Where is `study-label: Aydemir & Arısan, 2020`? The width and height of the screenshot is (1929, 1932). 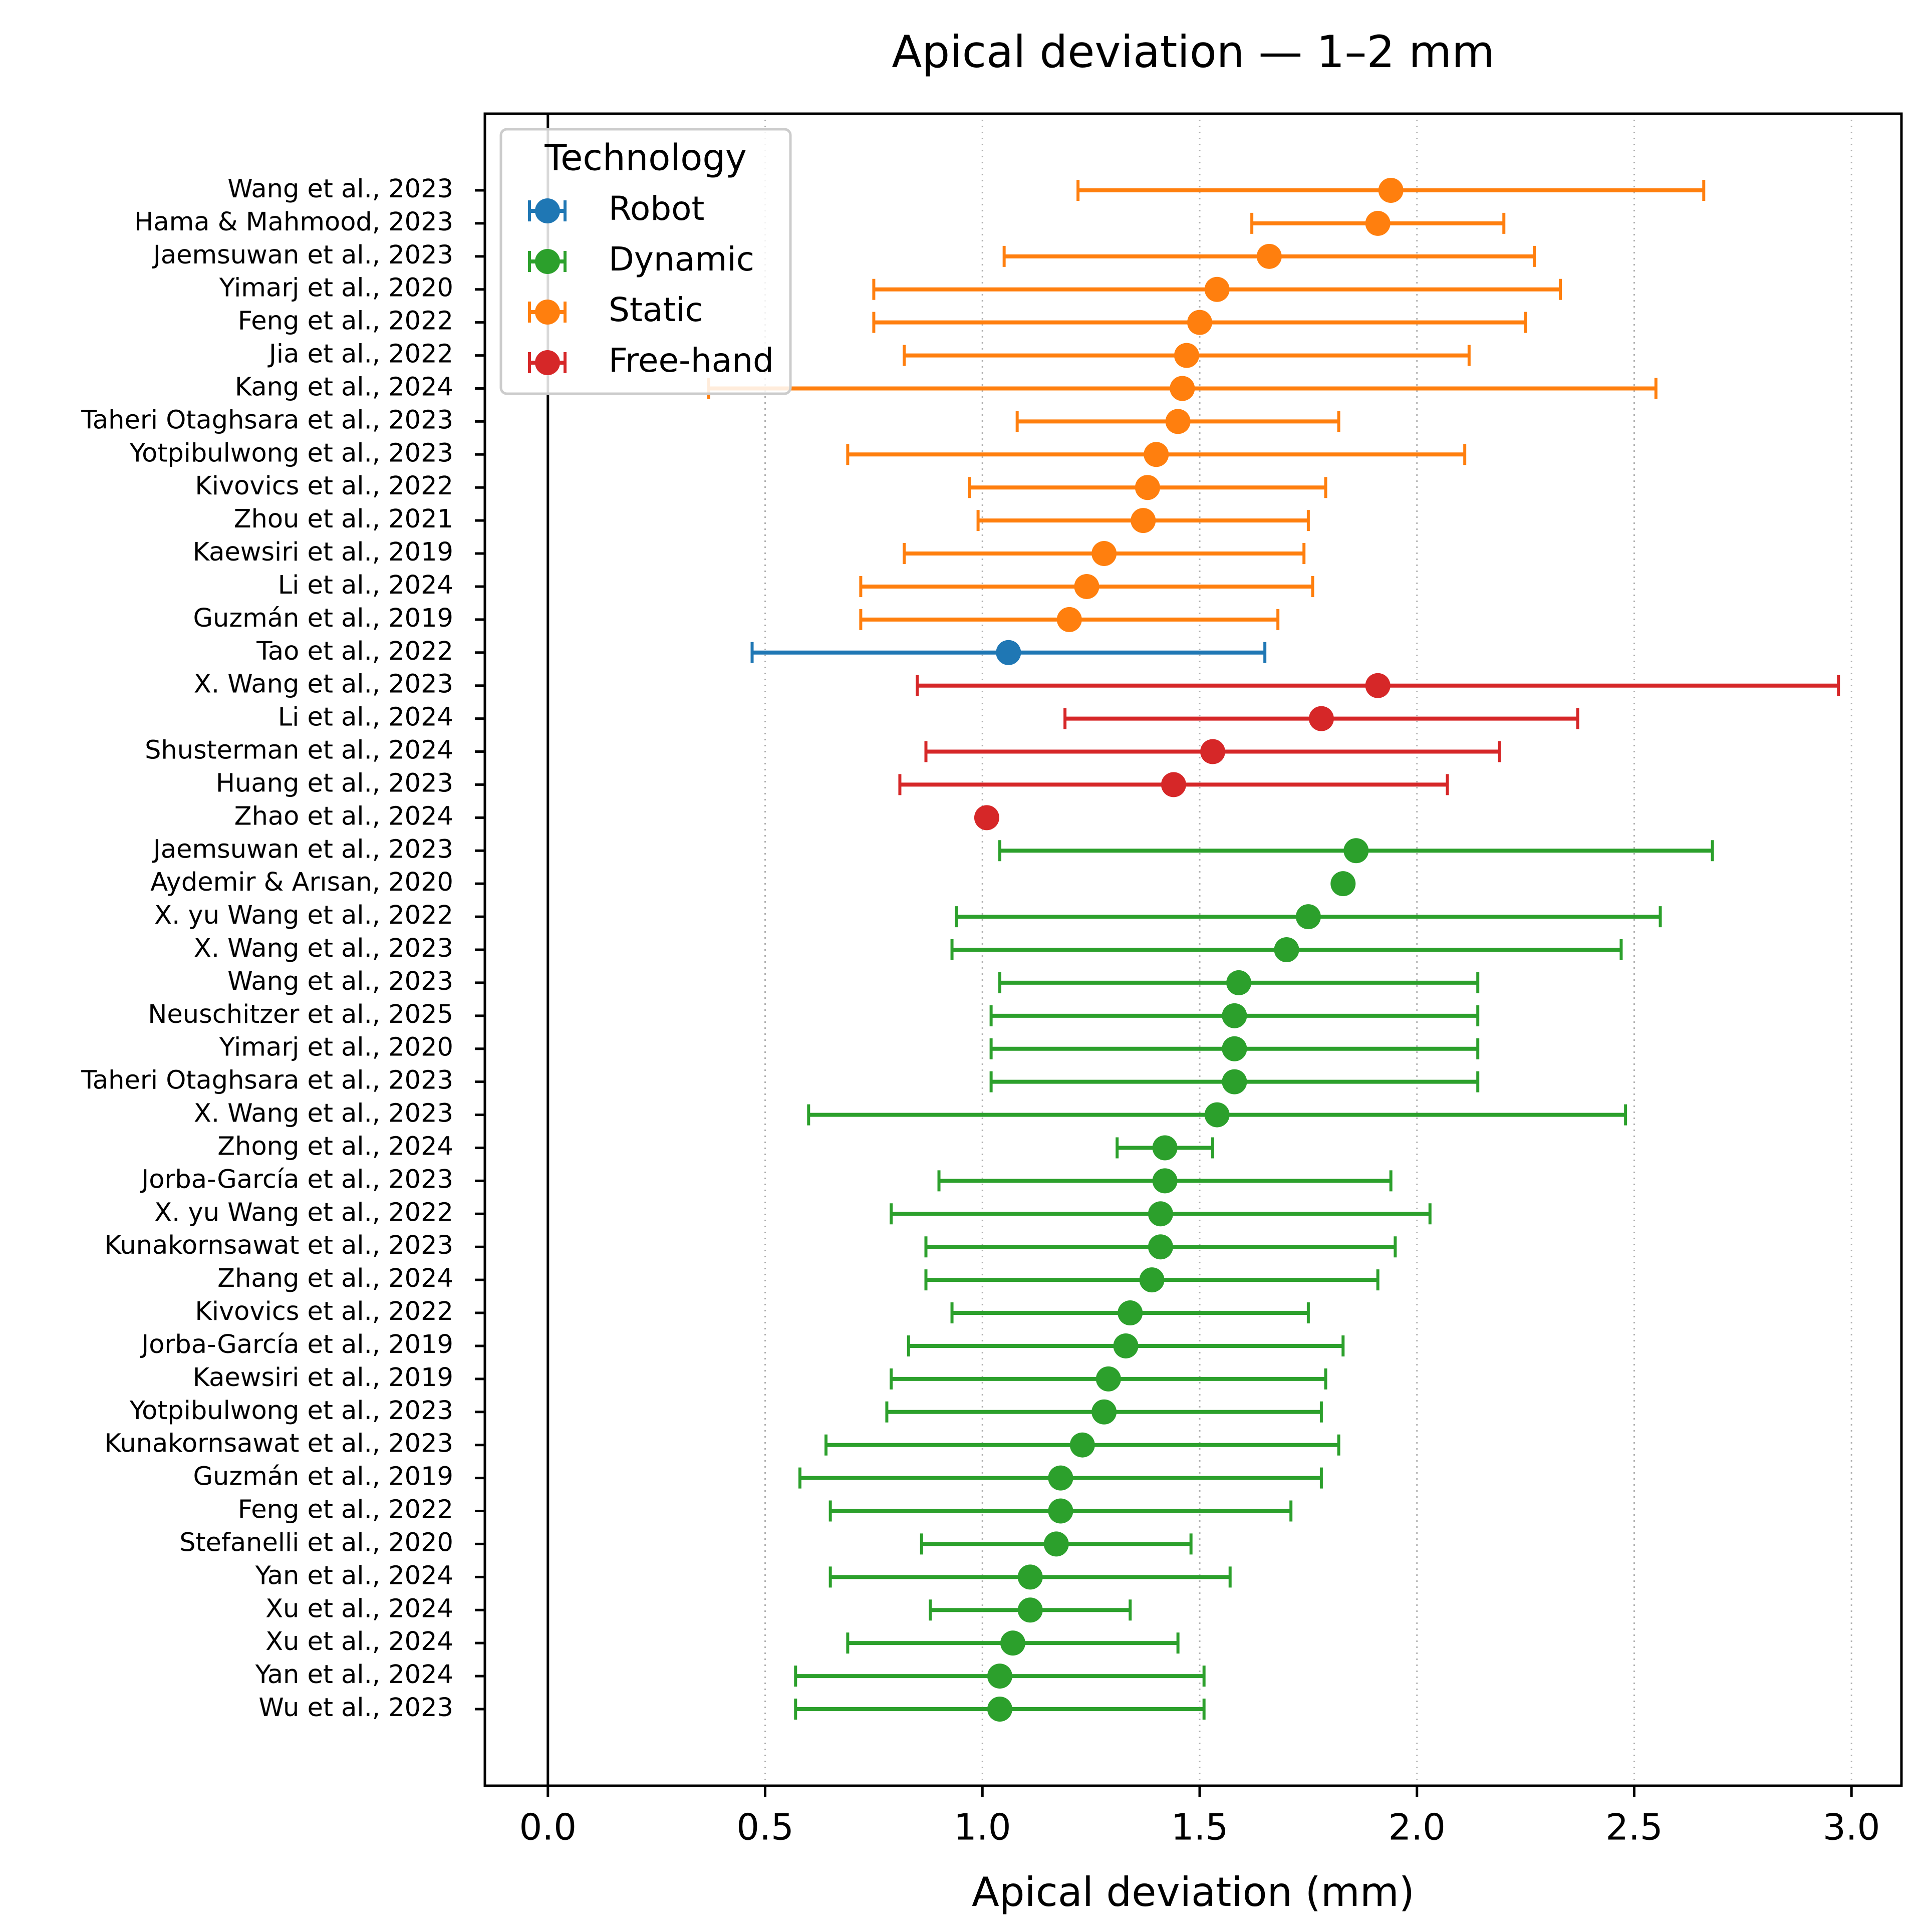
study-label: Aydemir & Arısan, 2020 is located at coordinates (301, 882).